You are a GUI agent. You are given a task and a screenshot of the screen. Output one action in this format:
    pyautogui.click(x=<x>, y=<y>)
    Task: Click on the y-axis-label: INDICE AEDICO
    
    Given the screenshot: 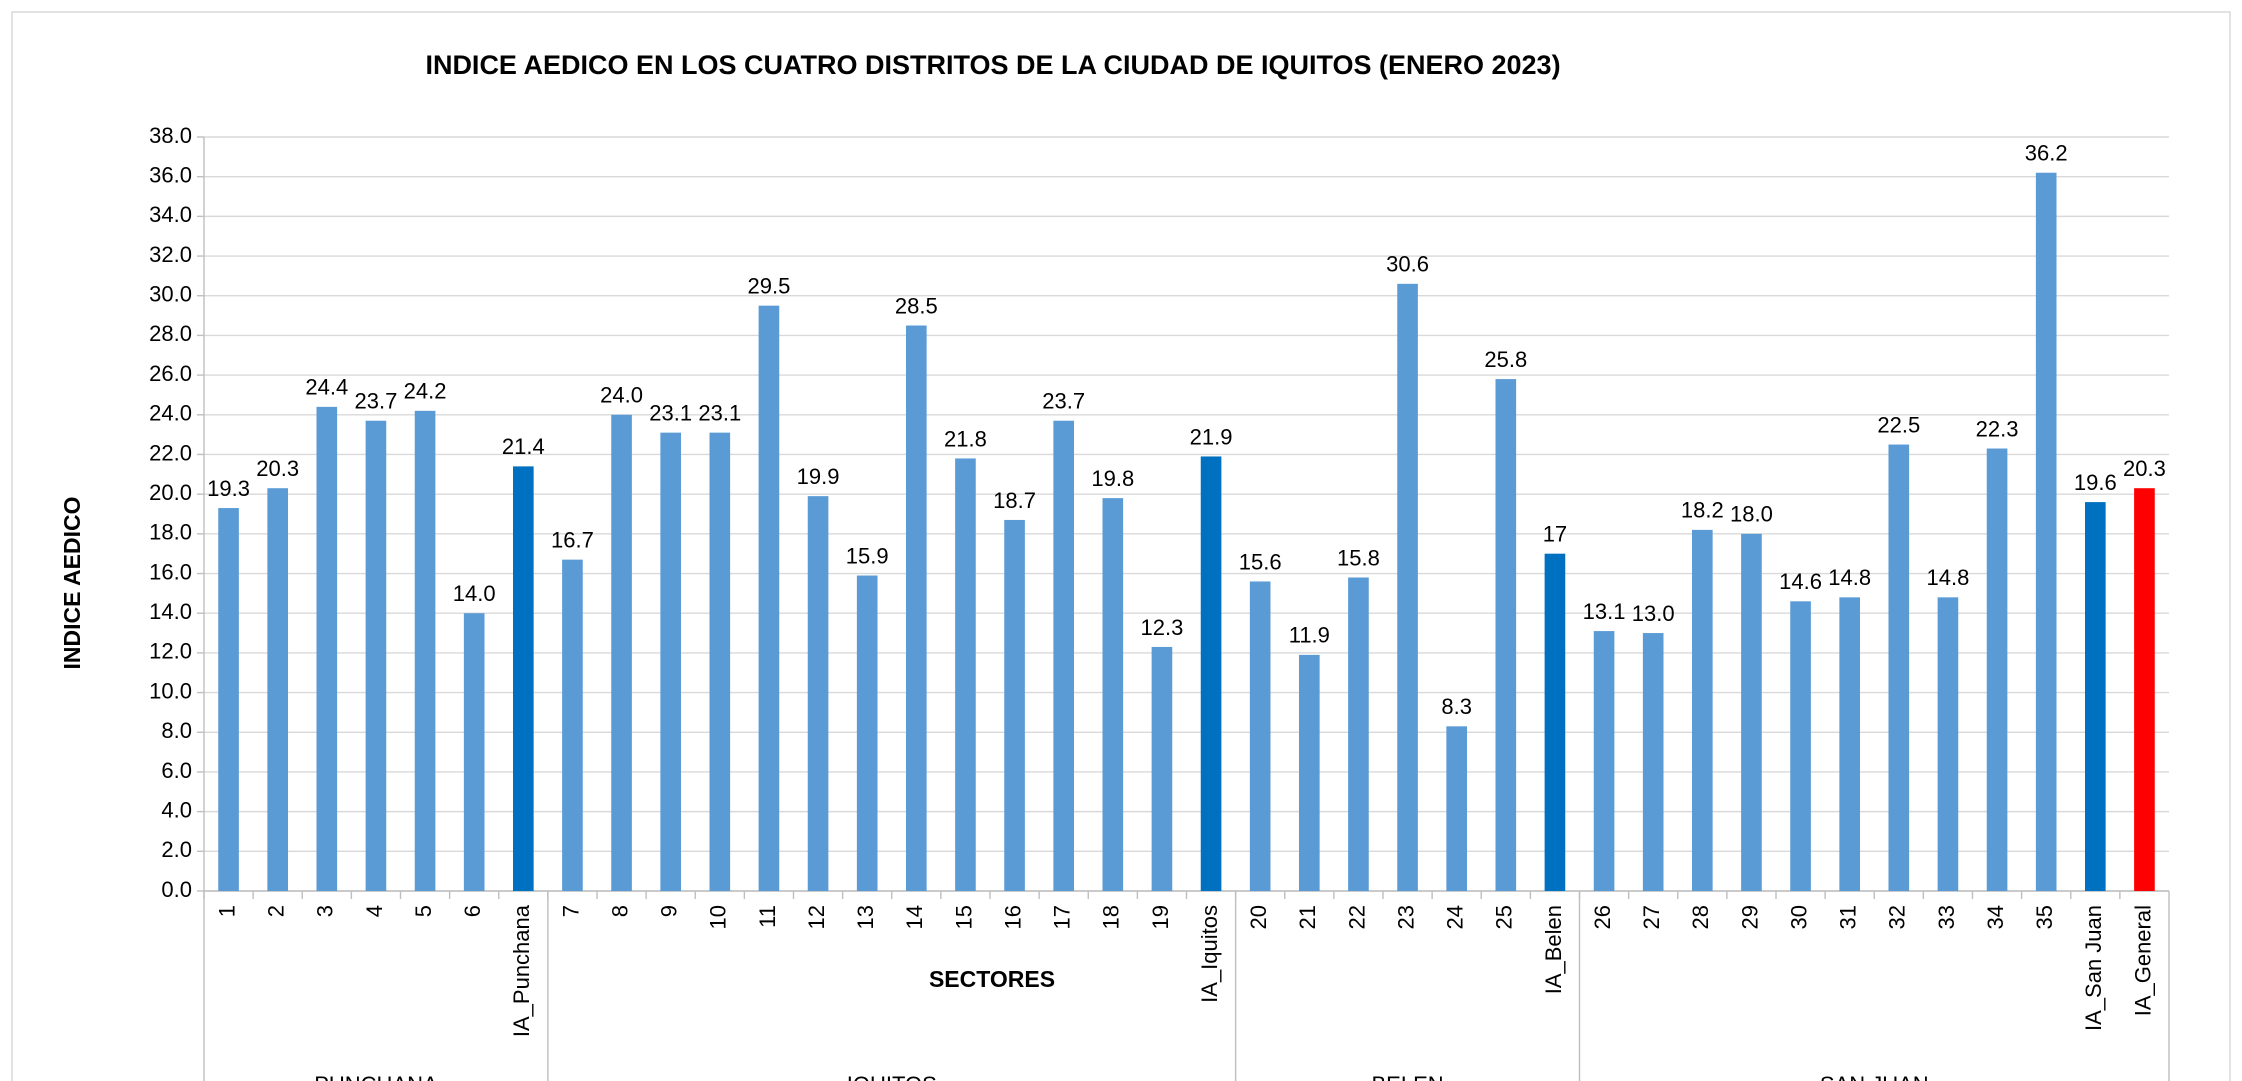 What is the action you would take?
    pyautogui.click(x=72, y=583)
    